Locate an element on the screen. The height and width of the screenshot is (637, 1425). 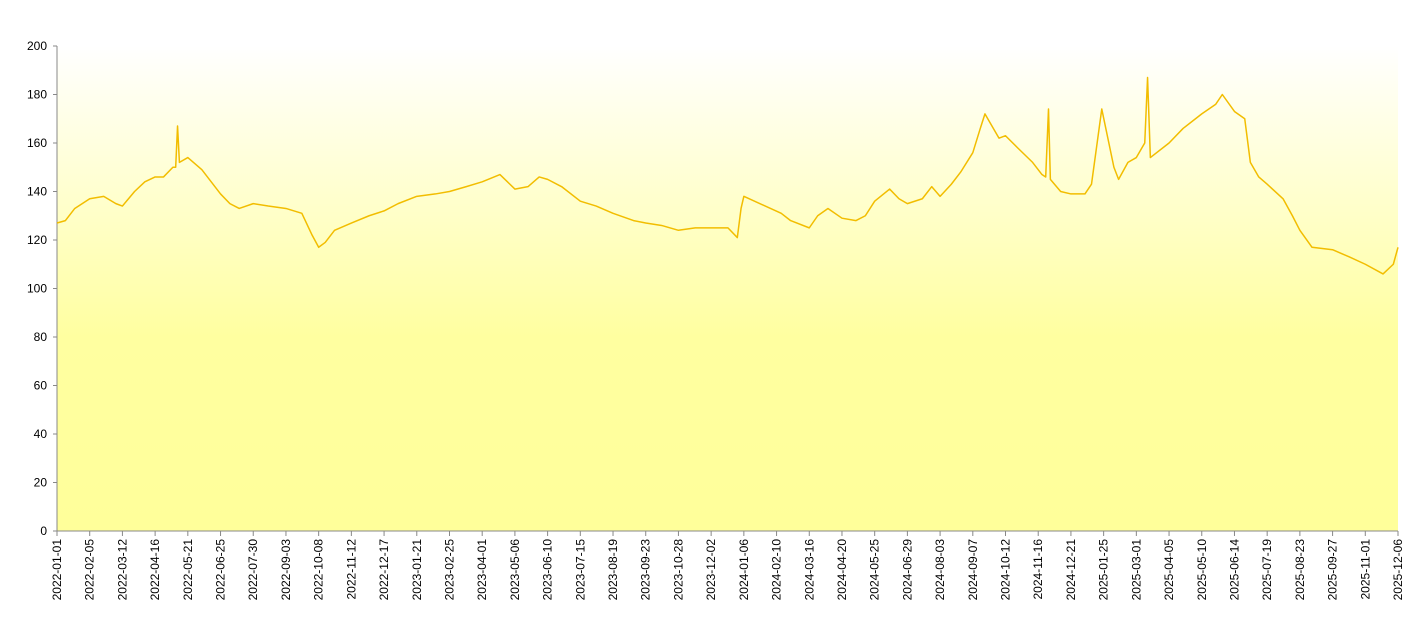
x-tick-label: 2024-11-16 is located at coordinates (1038, 569).